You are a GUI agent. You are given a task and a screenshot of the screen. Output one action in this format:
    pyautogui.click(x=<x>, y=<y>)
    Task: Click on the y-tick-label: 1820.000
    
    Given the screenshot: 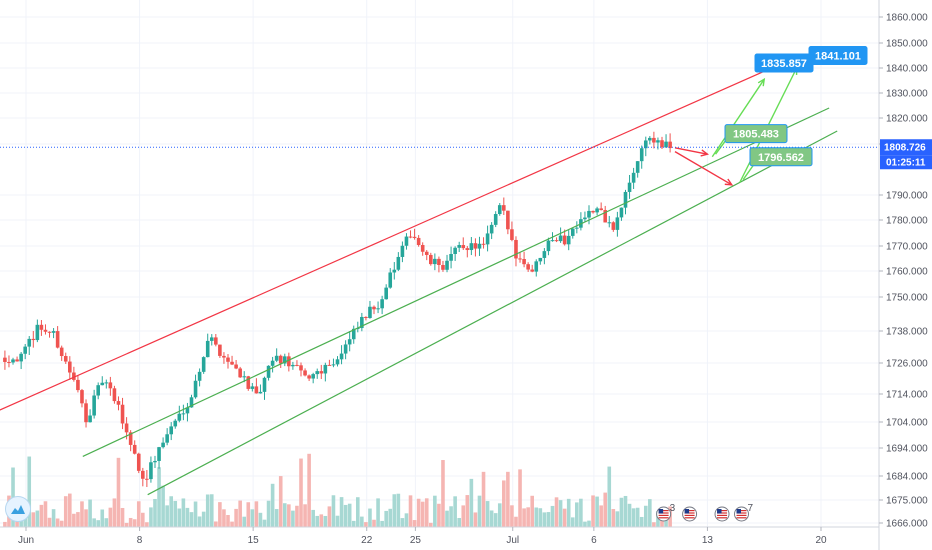 What is the action you would take?
    pyautogui.click(x=907, y=119)
    